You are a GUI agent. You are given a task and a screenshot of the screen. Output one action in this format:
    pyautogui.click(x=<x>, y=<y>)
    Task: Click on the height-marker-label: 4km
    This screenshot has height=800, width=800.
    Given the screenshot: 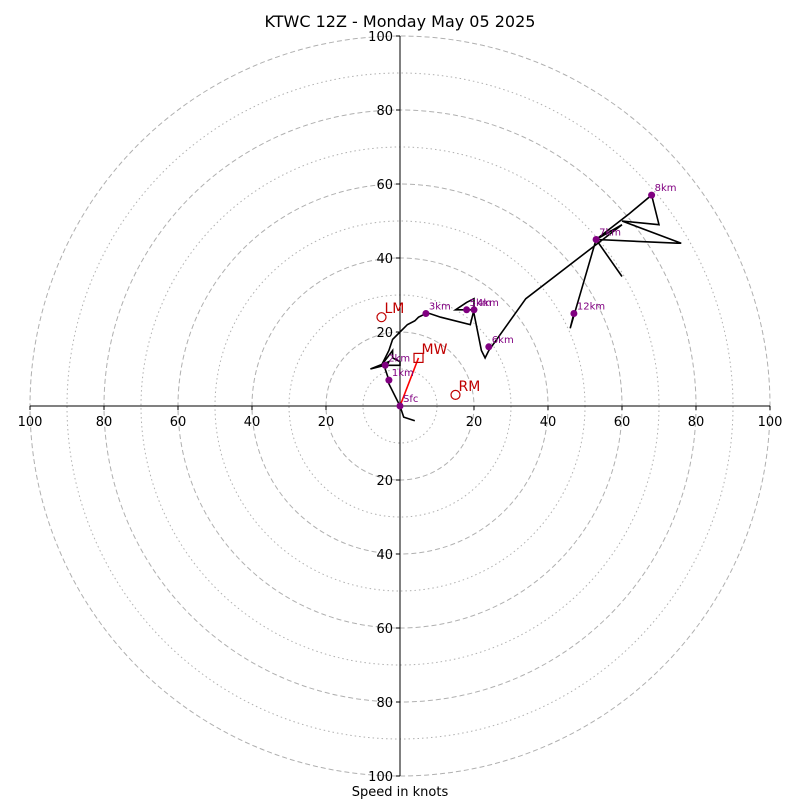 What is the action you would take?
    pyautogui.click(x=488, y=303)
    